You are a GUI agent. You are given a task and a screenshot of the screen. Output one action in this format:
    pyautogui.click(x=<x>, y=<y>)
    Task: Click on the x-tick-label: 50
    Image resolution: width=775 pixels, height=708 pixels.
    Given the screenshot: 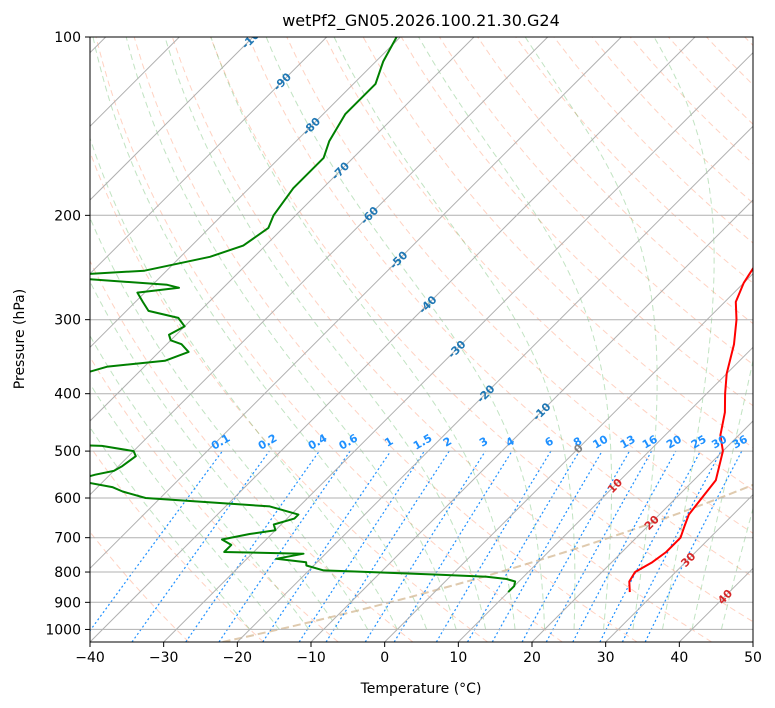 What is the action you would take?
    pyautogui.click(x=753, y=658)
    